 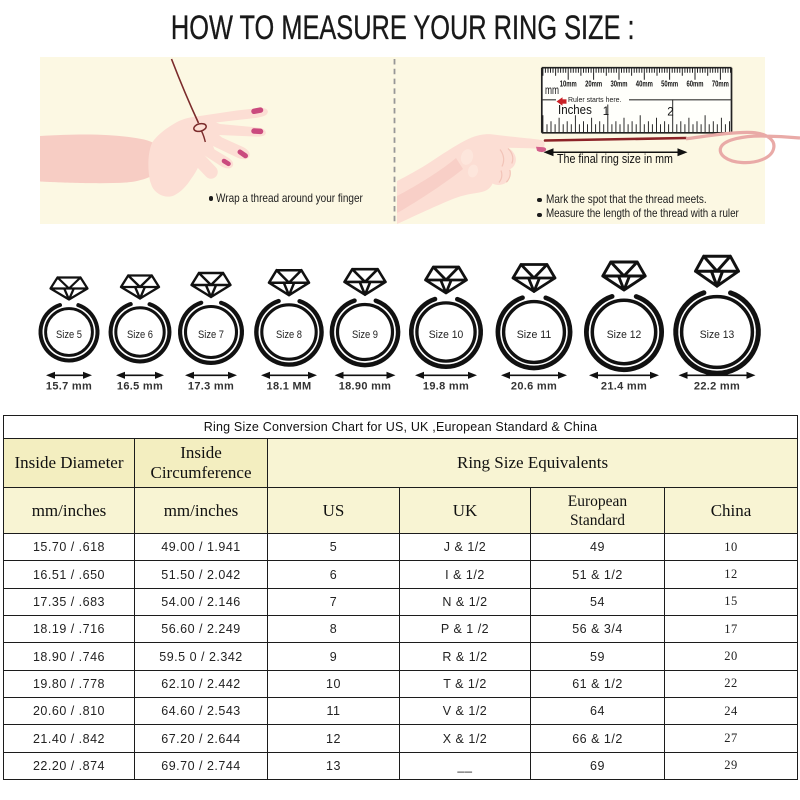 What do you see at coordinates (606, 112) in the screenshot?
I see `svg-text: 1` at bounding box center [606, 112].